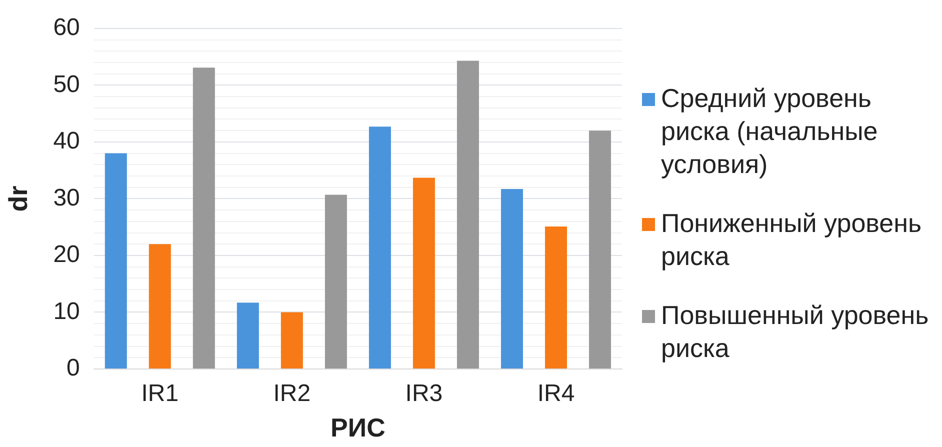 The image size is (942, 447). Describe the element at coordinates (73, 368) in the screenshot. I see `y-tick-label: 0` at that location.